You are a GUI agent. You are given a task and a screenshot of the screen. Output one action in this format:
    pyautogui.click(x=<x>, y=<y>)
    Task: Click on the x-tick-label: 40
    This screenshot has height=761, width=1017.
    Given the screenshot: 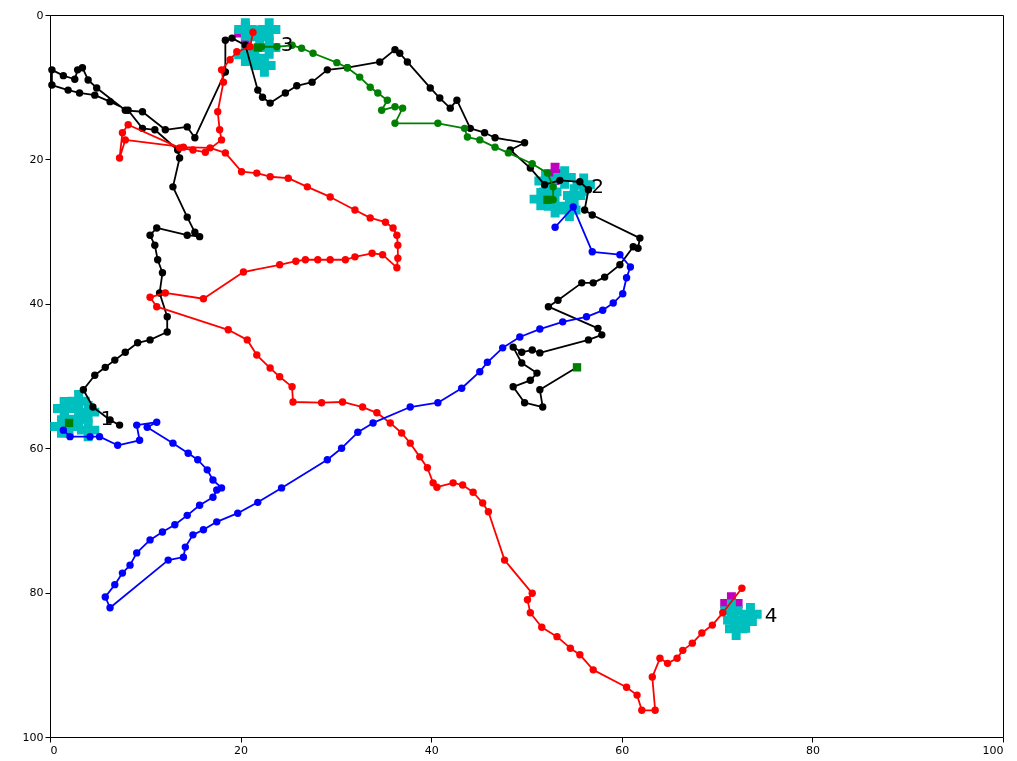 What is the action you would take?
    pyautogui.click(x=431, y=750)
    